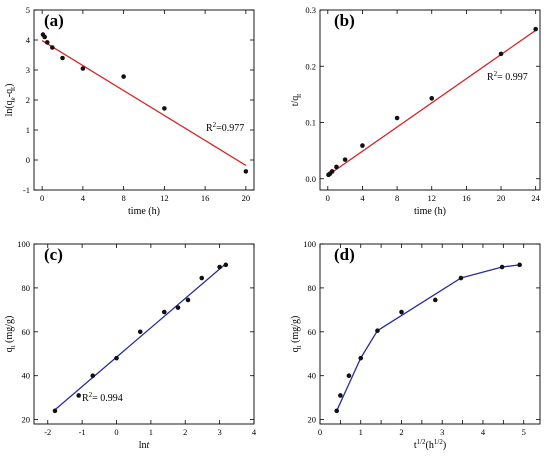 This screenshot has width=550, height=461. I want to click on x-tick-label: 2, so click(185, 432).